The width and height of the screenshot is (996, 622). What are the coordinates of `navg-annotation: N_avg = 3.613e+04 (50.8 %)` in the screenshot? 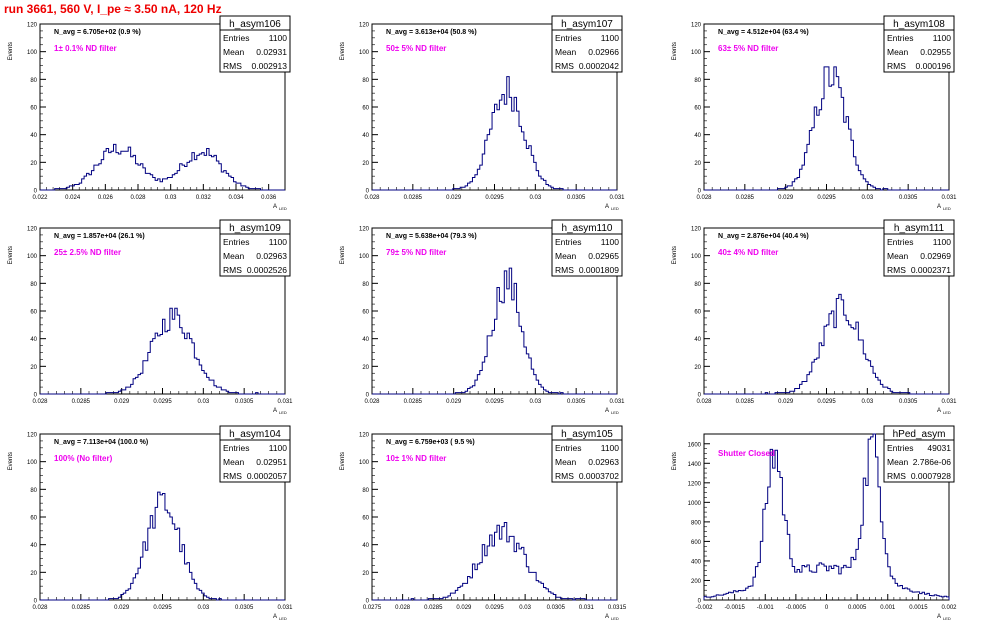 It's located at (431, 32).